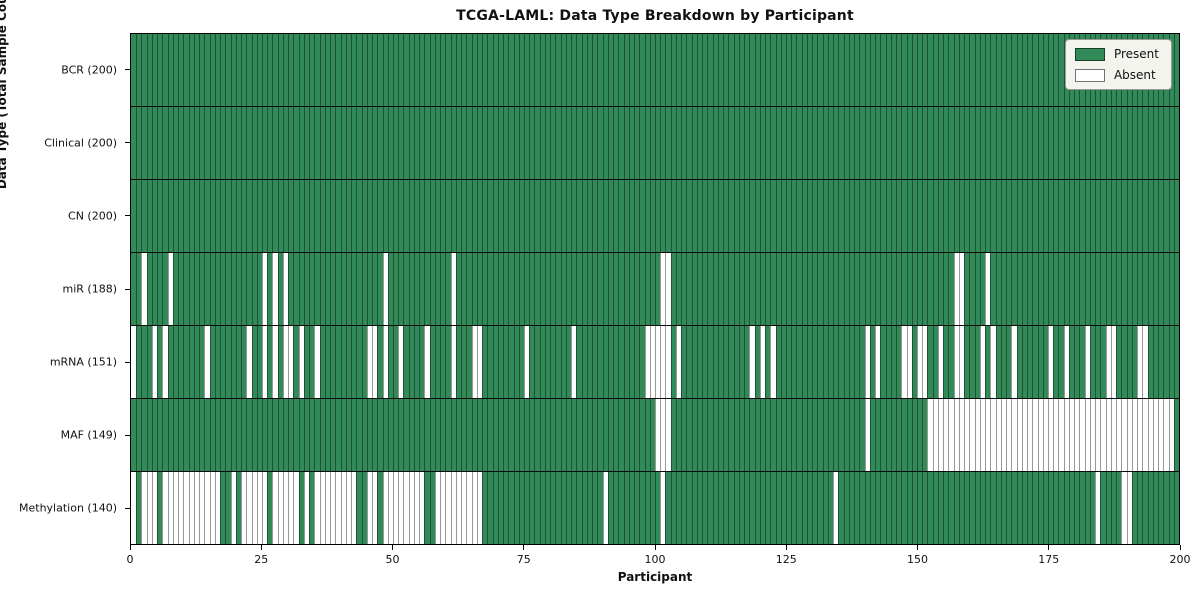 The height and width of the screenshot is (600, 1200). What do you see at coordinates (261, 559) in the screenshot?
I see `x-tick-label: 25` at bounding box center [261, 559].